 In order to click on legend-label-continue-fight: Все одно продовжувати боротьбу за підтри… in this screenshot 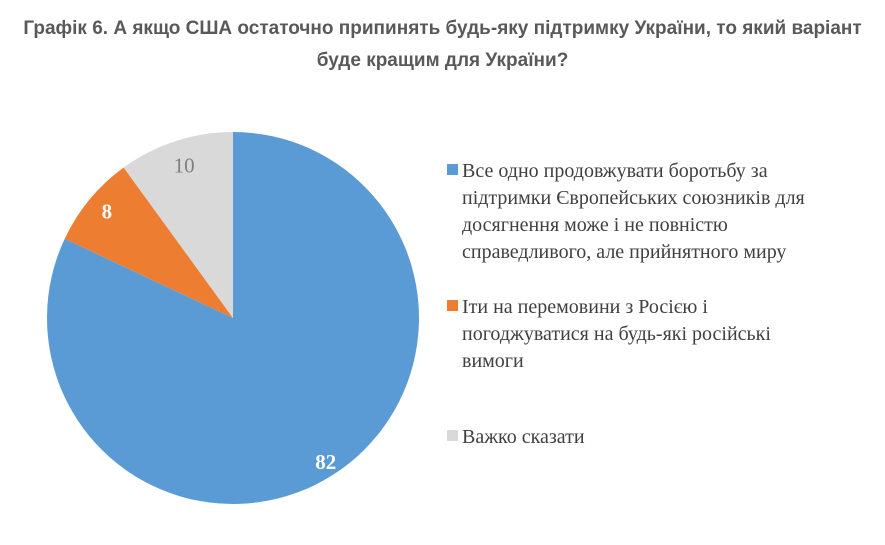, I will do `click(633, 211)`.